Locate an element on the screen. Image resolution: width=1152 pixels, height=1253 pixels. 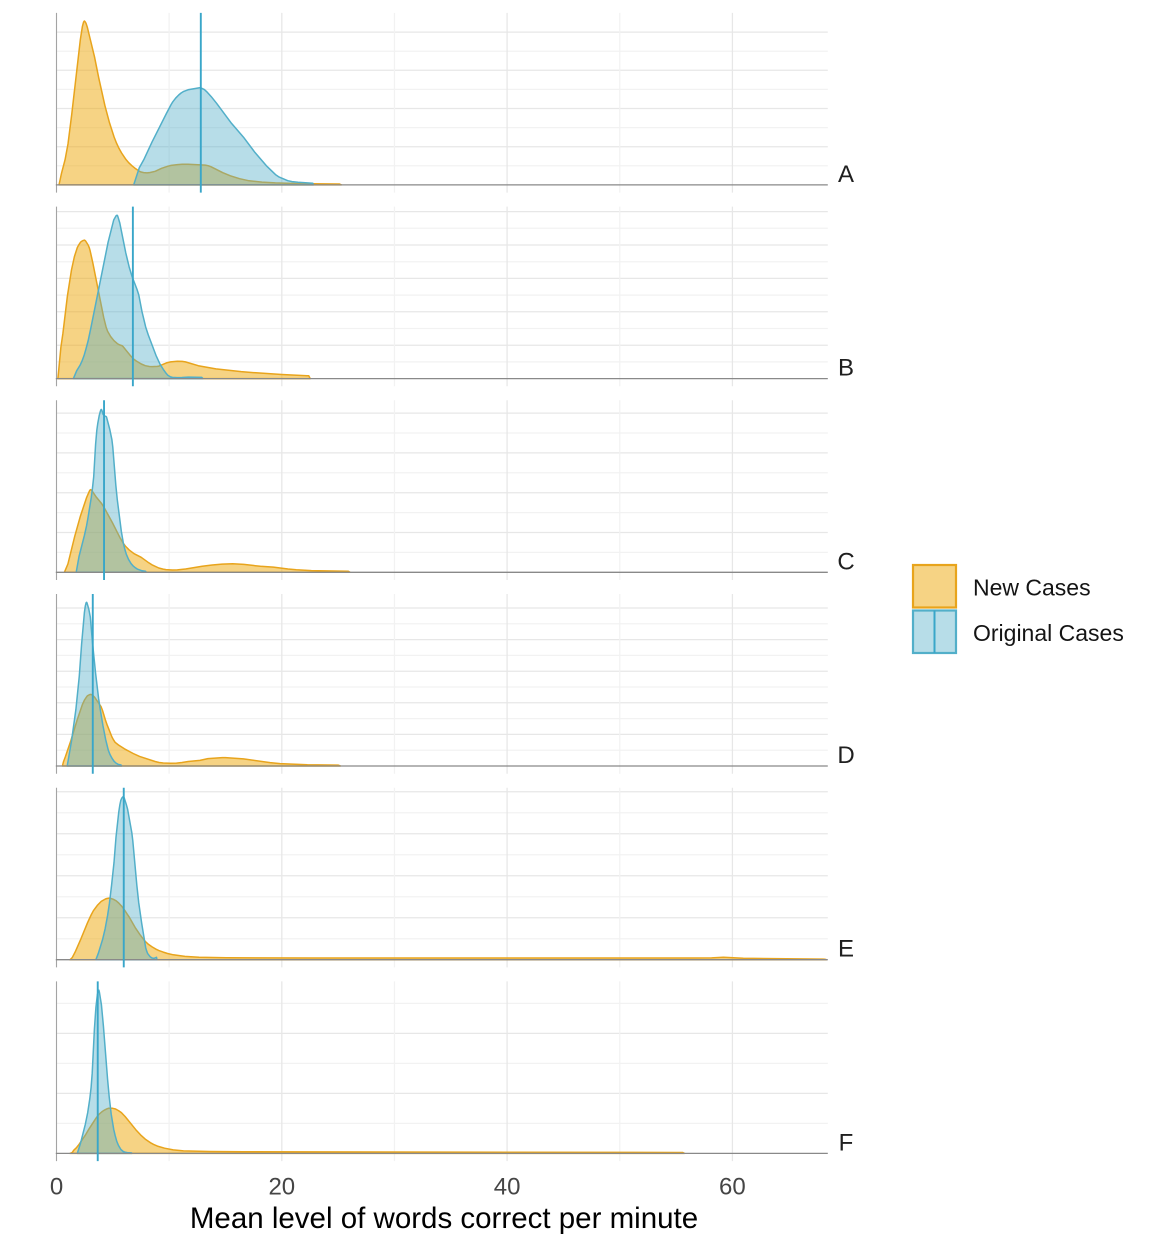
x-axis-title: Mean level of words correct per minute is located at coordinates (444, 1218).